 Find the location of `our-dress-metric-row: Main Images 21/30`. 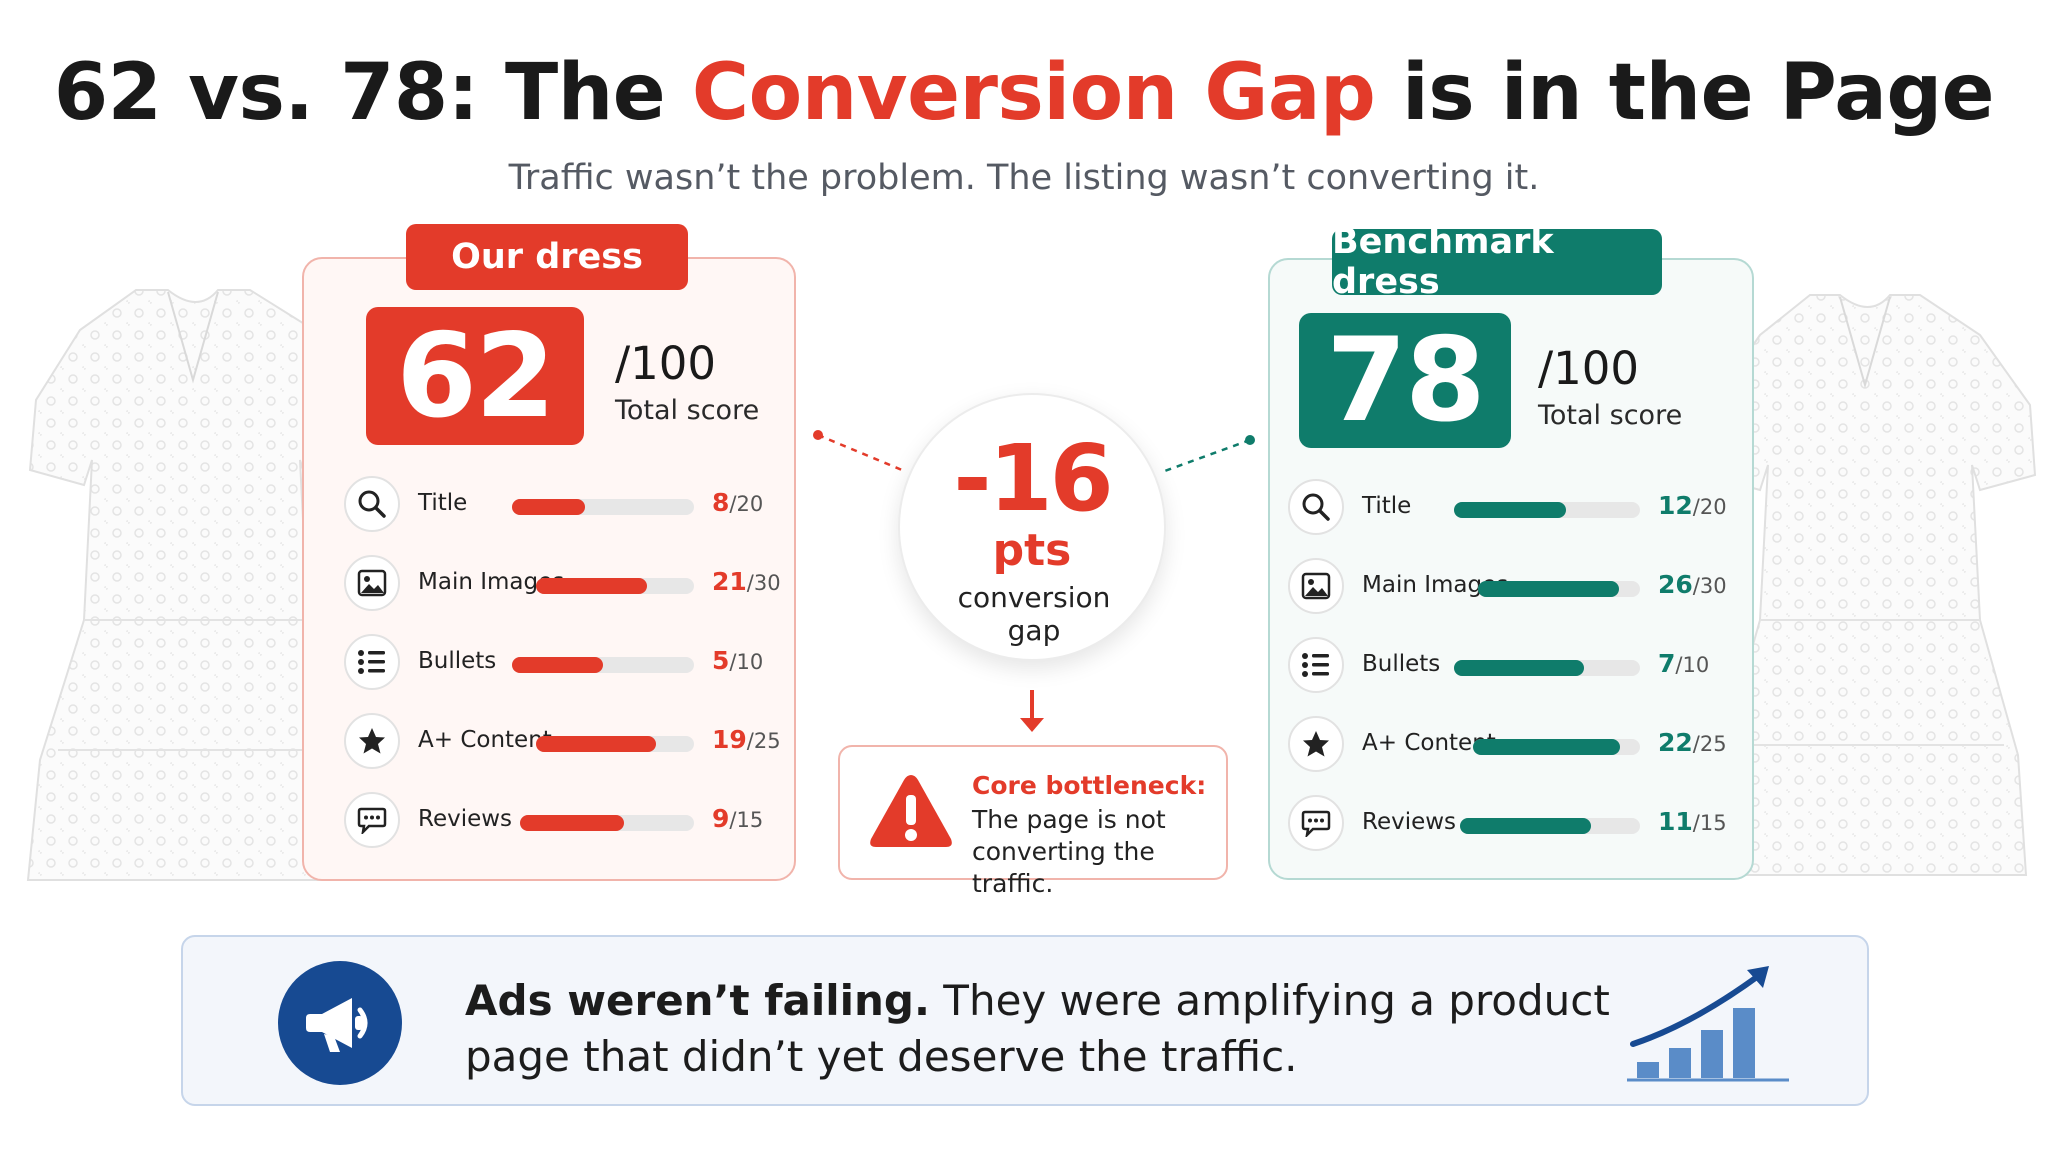

our-dress-metric-row: Main Images 21/30 is located at coordinates (564, 585).